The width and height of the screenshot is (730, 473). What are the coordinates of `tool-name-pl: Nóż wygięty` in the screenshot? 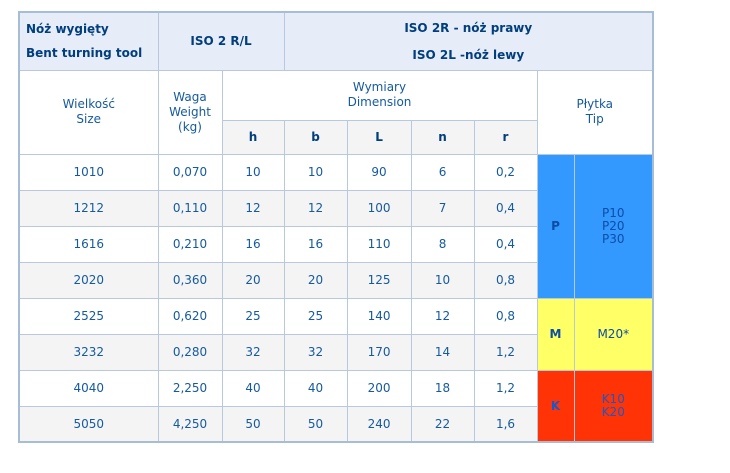 It's located at (67, 29).